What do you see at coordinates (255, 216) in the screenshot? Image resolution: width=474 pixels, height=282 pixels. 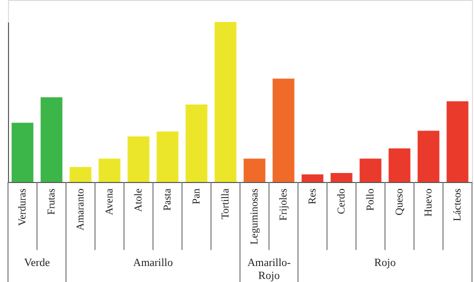 I see `x-tick-label: Leguminosas` at bounding box center [255, 216].